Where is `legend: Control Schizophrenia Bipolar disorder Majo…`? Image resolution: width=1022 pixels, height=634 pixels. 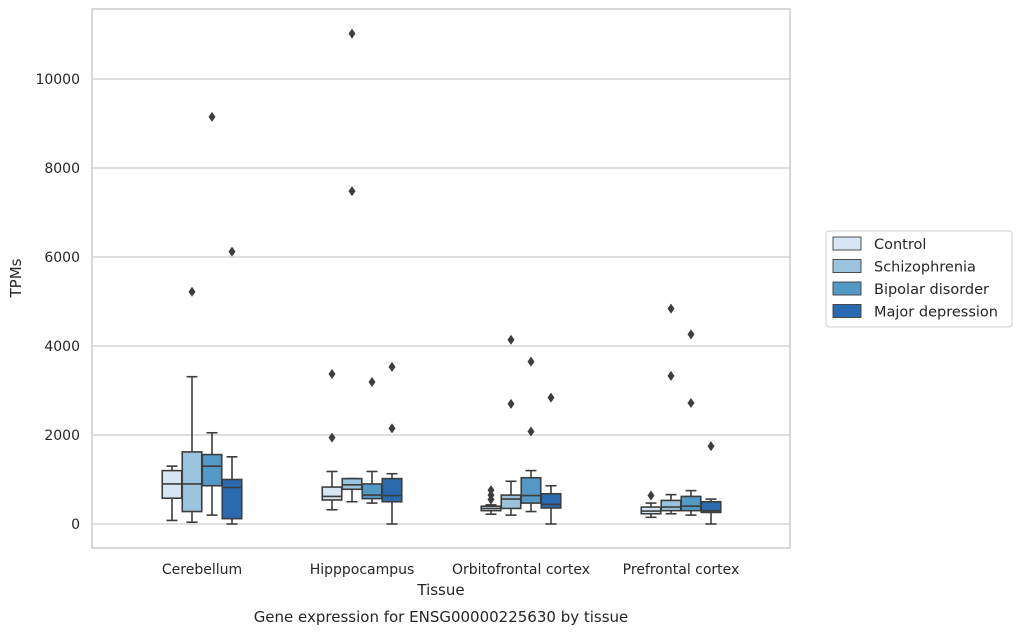
legend: Control Schizophrenia Bipolar disorder Majo… is located at coordinates (919, 279).